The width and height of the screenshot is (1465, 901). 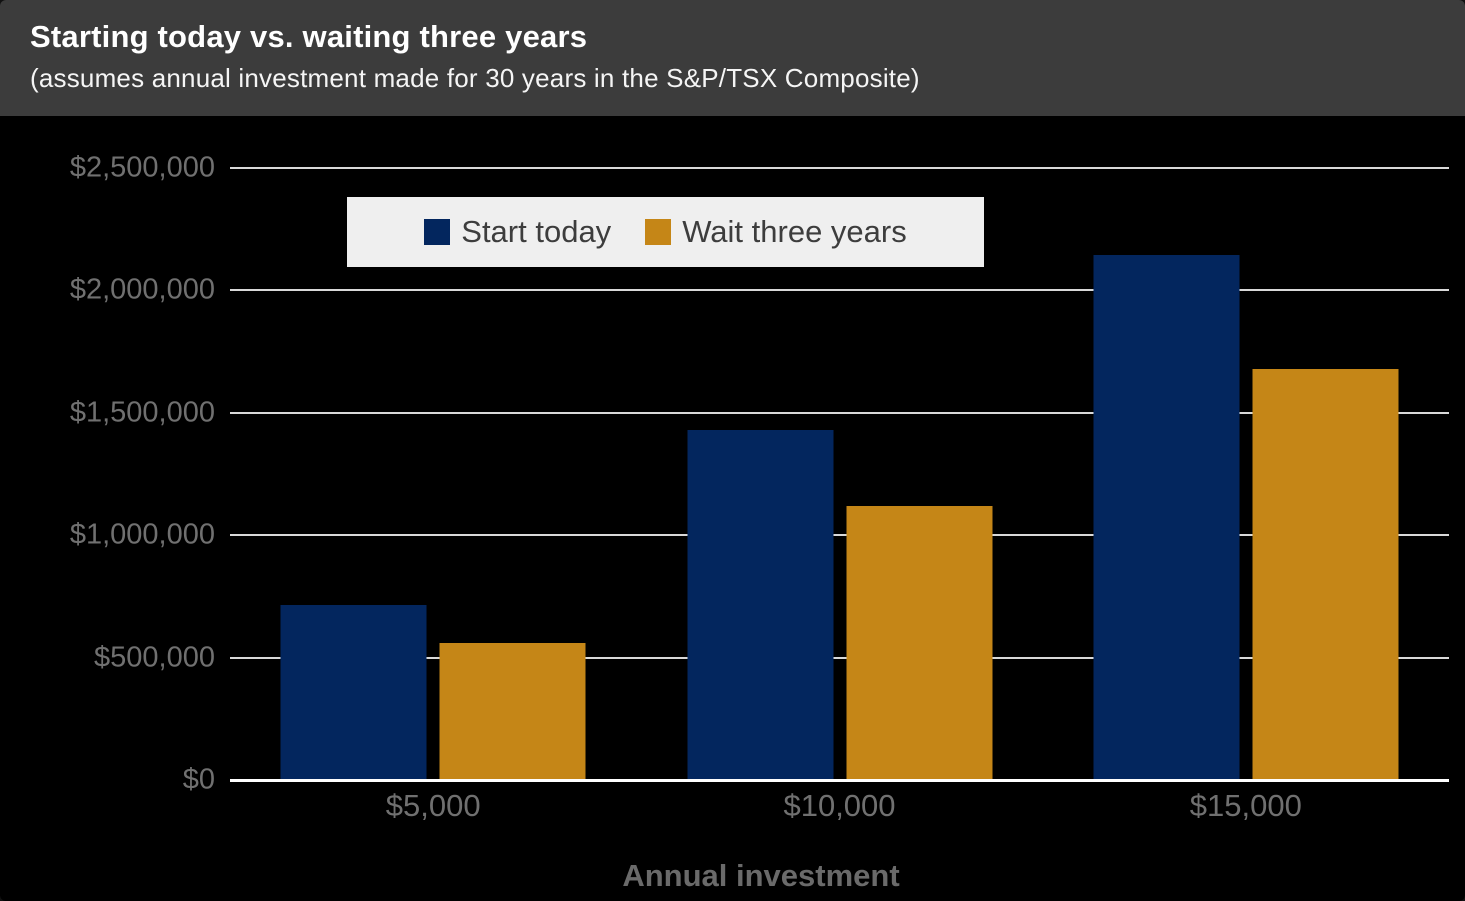 What do you see at coordinates (198, 779) in the screenshot?
I see `y-tick-label: $0` at bounding box center [198, 779].